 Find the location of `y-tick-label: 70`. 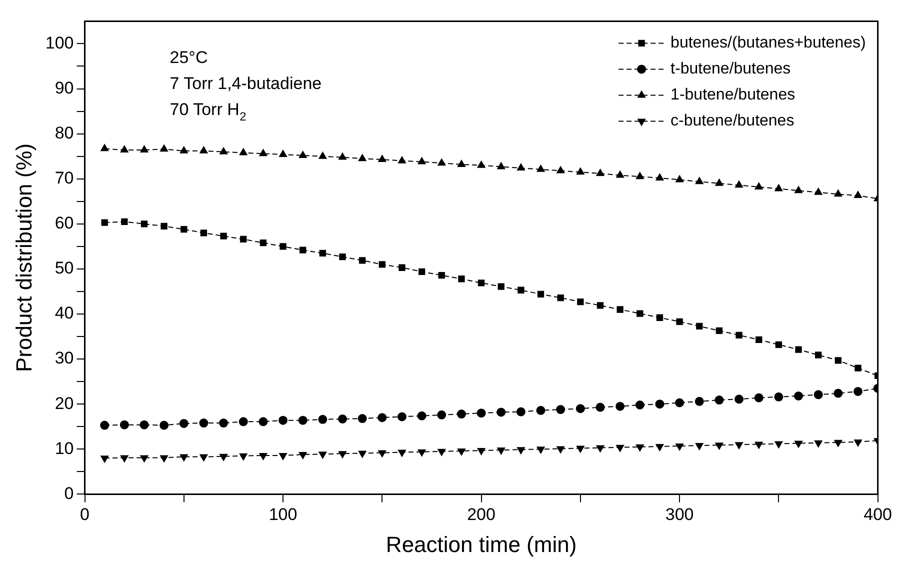

y-tick-label: 70 is located at coordinates (64, 178).